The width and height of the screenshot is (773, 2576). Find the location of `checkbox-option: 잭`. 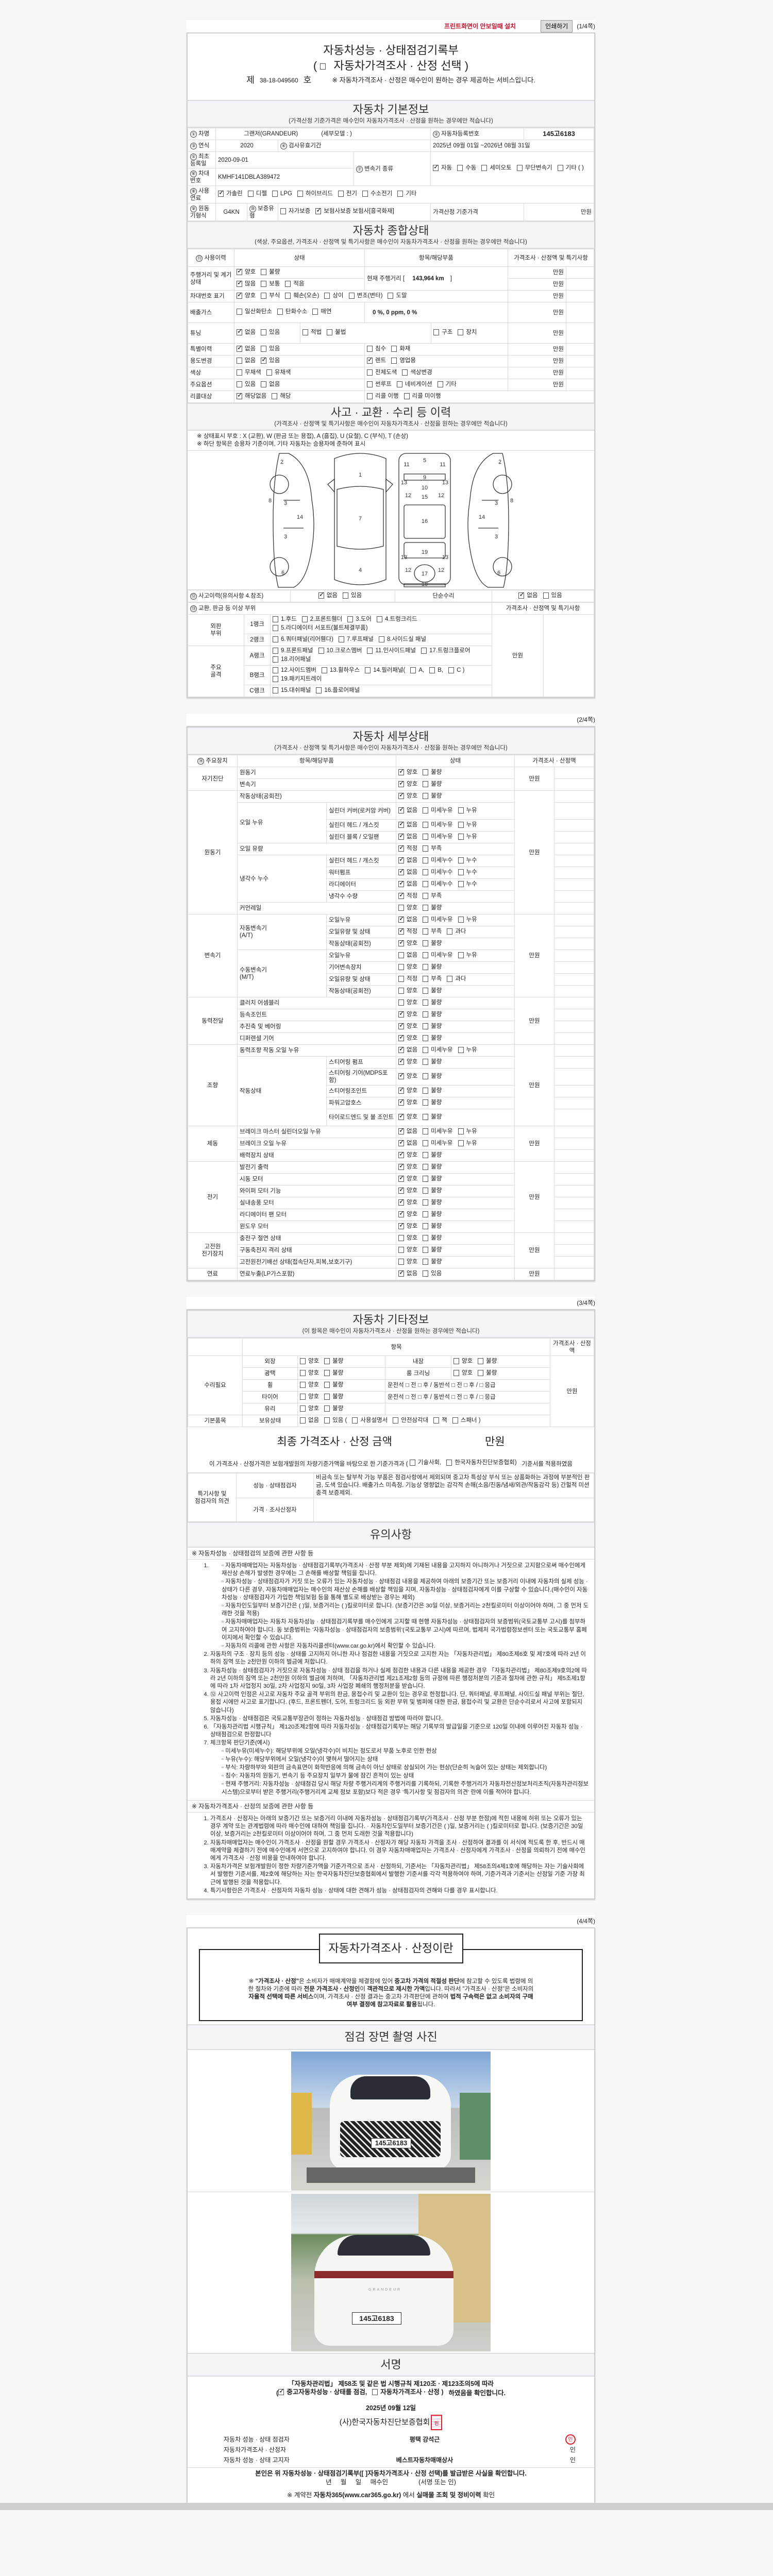

checkbox-option: 잭 is located at coordinates (440, 1420).